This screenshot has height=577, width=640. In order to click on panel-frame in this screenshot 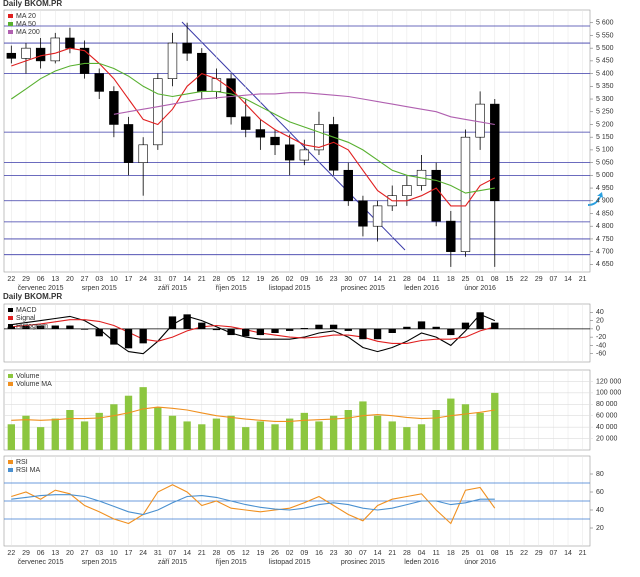, I will do `click(297, 410)`.